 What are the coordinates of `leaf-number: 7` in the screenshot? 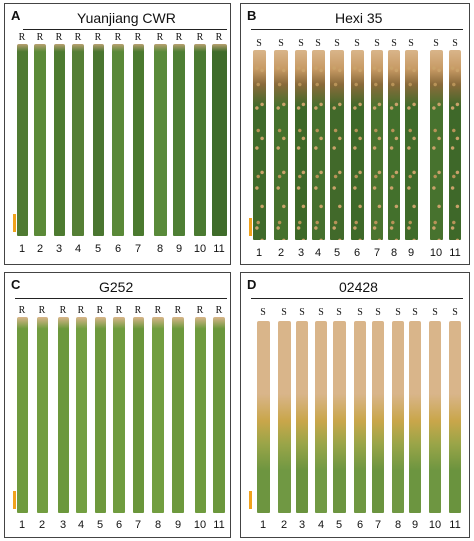 It's located at (378, 525).